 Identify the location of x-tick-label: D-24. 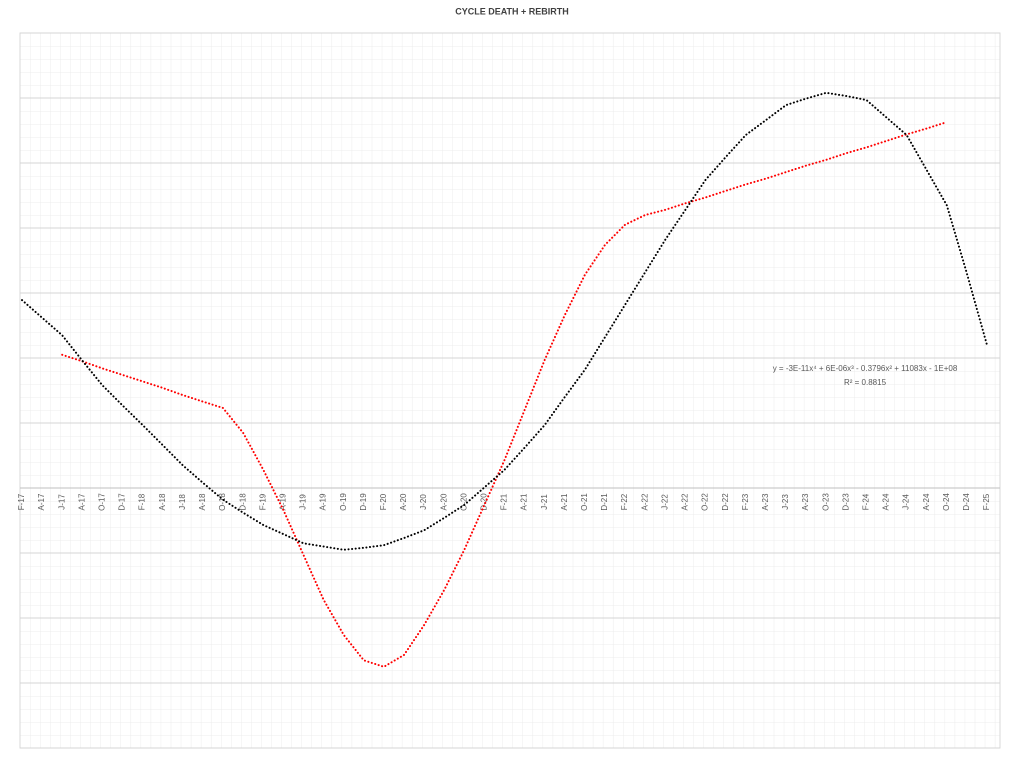
(966, 502).